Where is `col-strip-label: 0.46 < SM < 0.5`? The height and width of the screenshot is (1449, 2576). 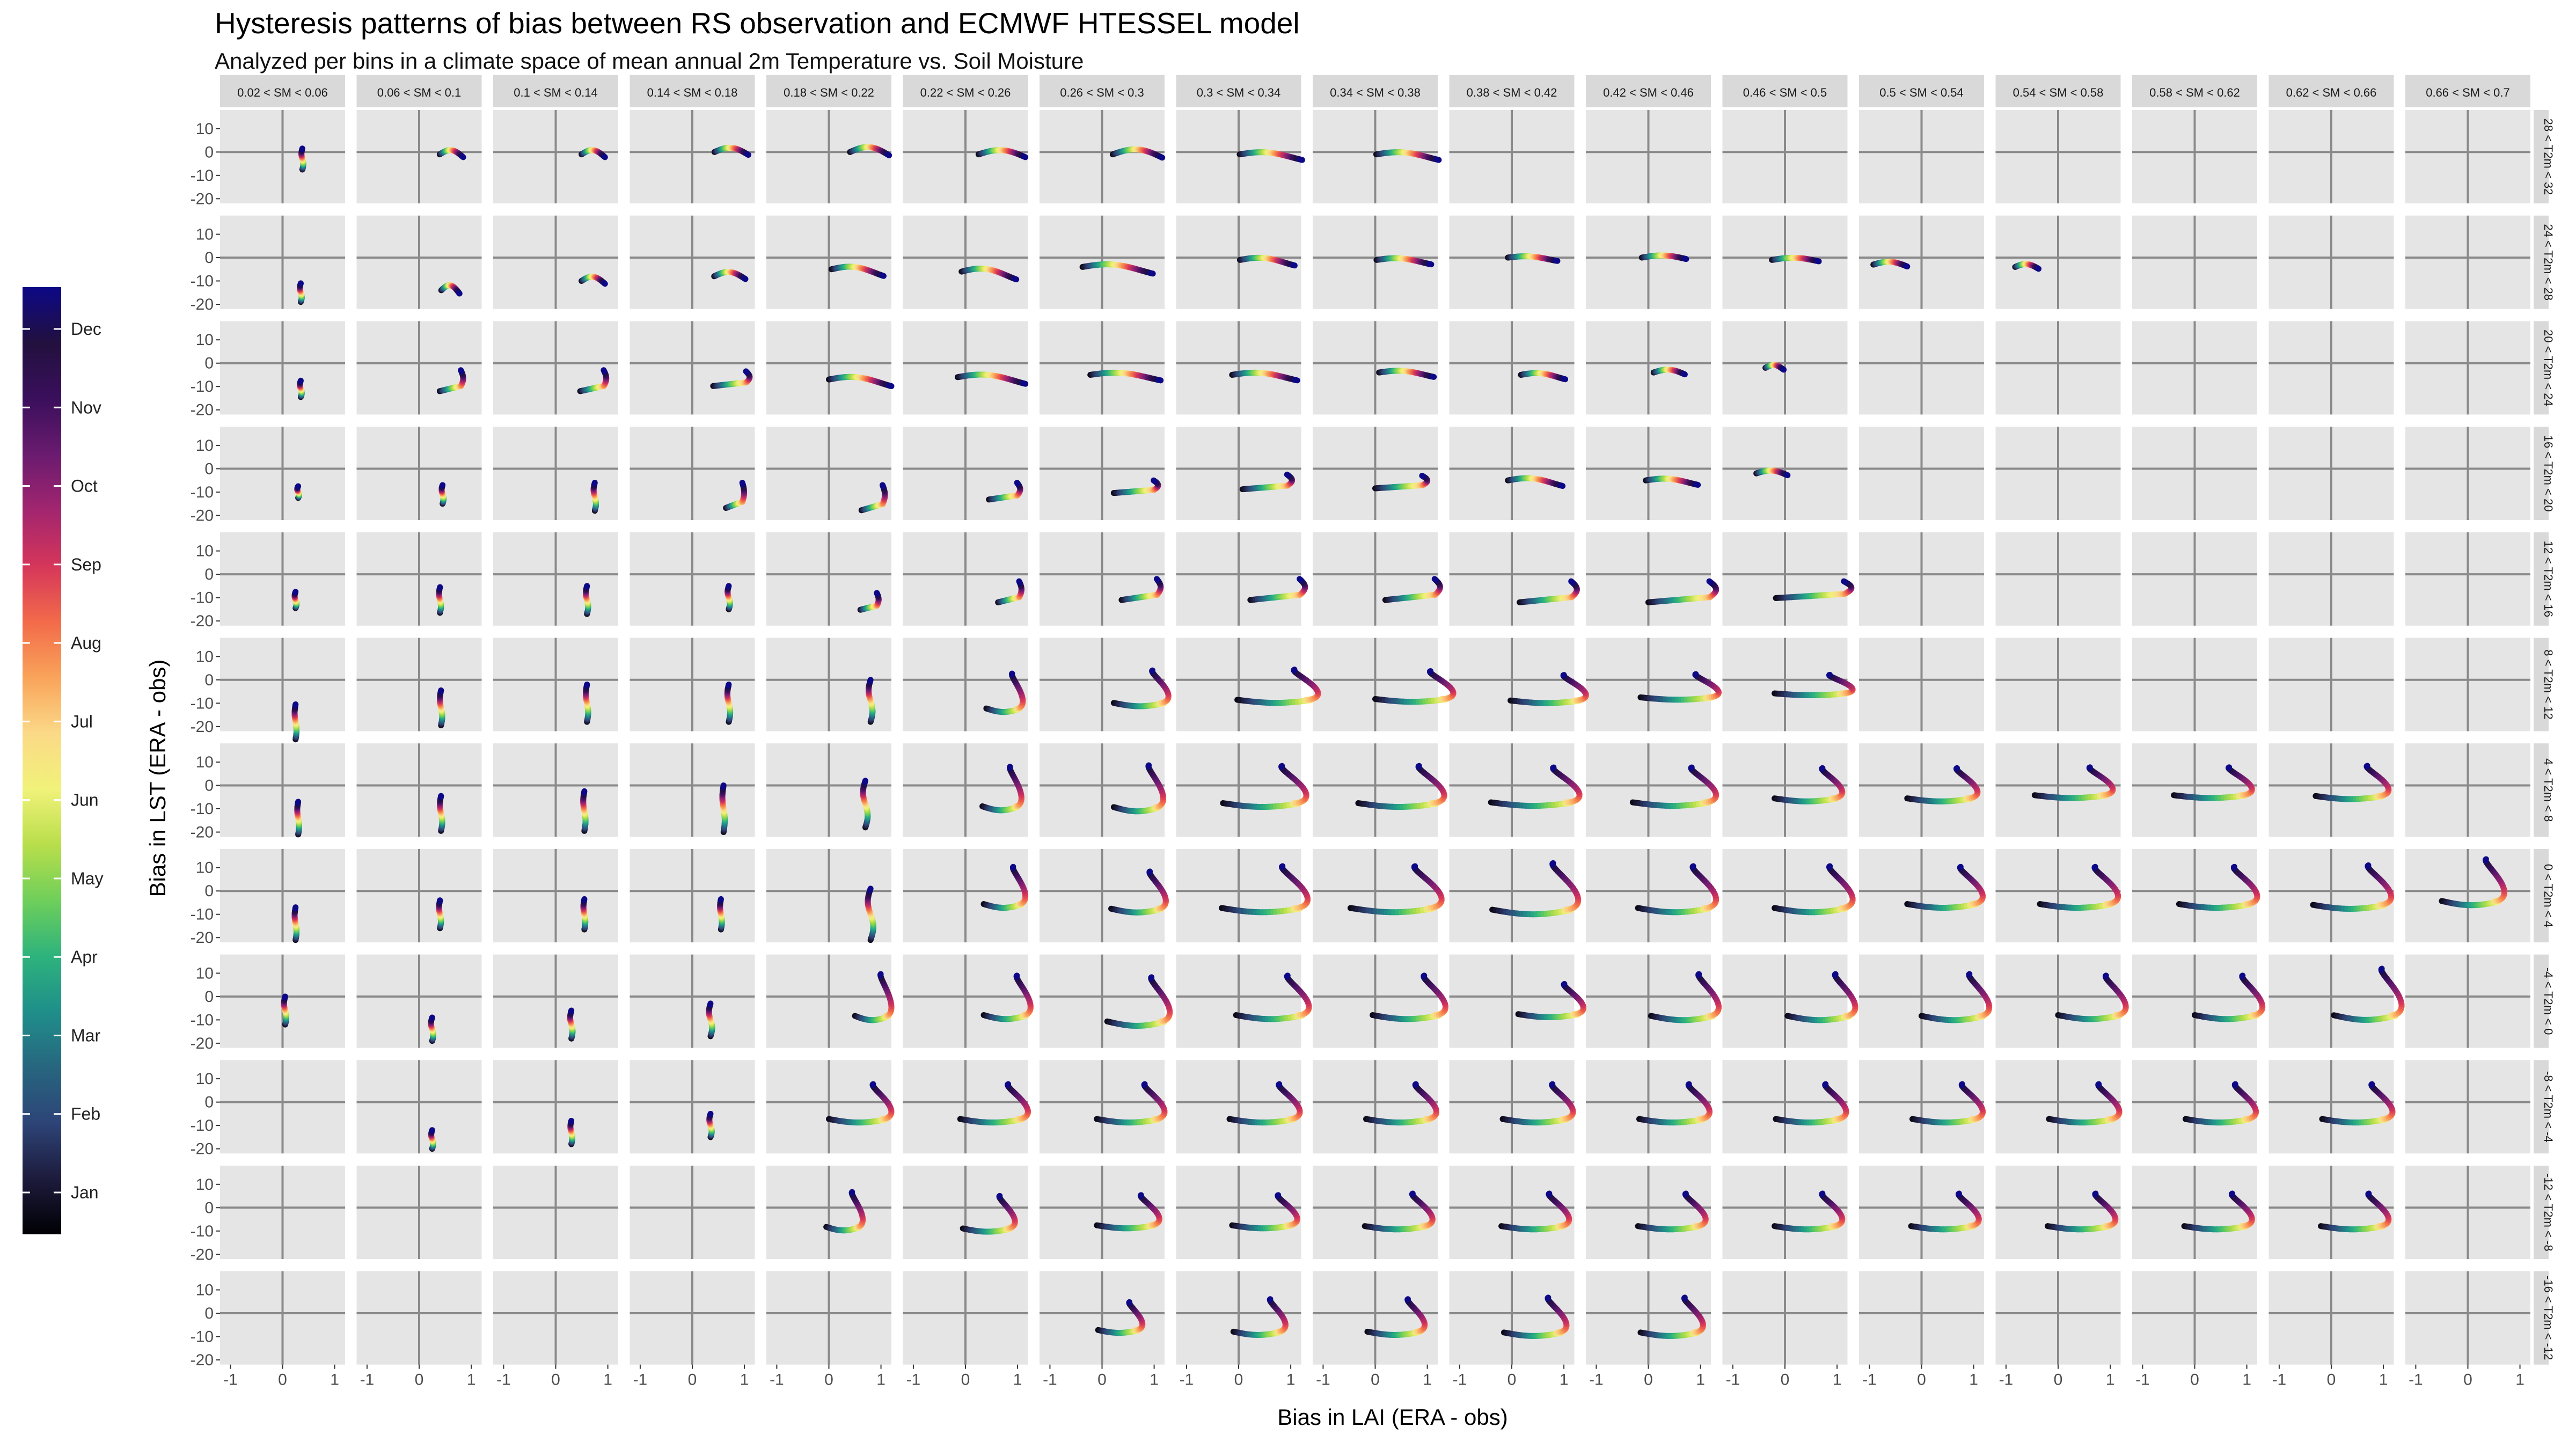 col-strip-label: 0.46 < SM < 0.5 is located at coordinates (1785, 92).